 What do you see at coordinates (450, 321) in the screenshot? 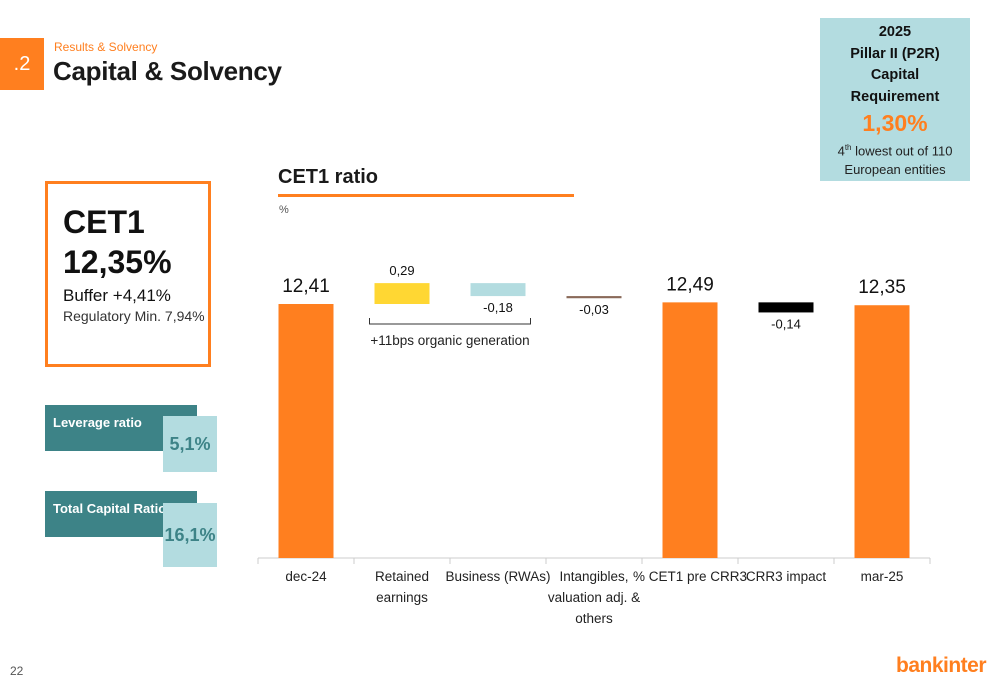
I see `annotation-bracket` at bounding box center [450, 321].